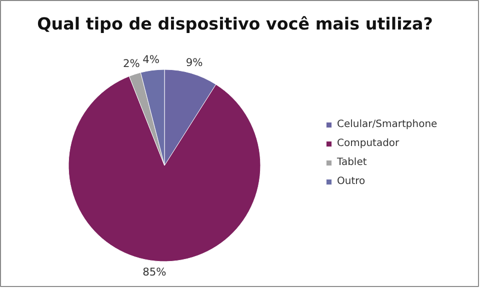  I want to click on chart-title: Qual tipo de dispositivo você mais utiliza?, so click(235, 24).